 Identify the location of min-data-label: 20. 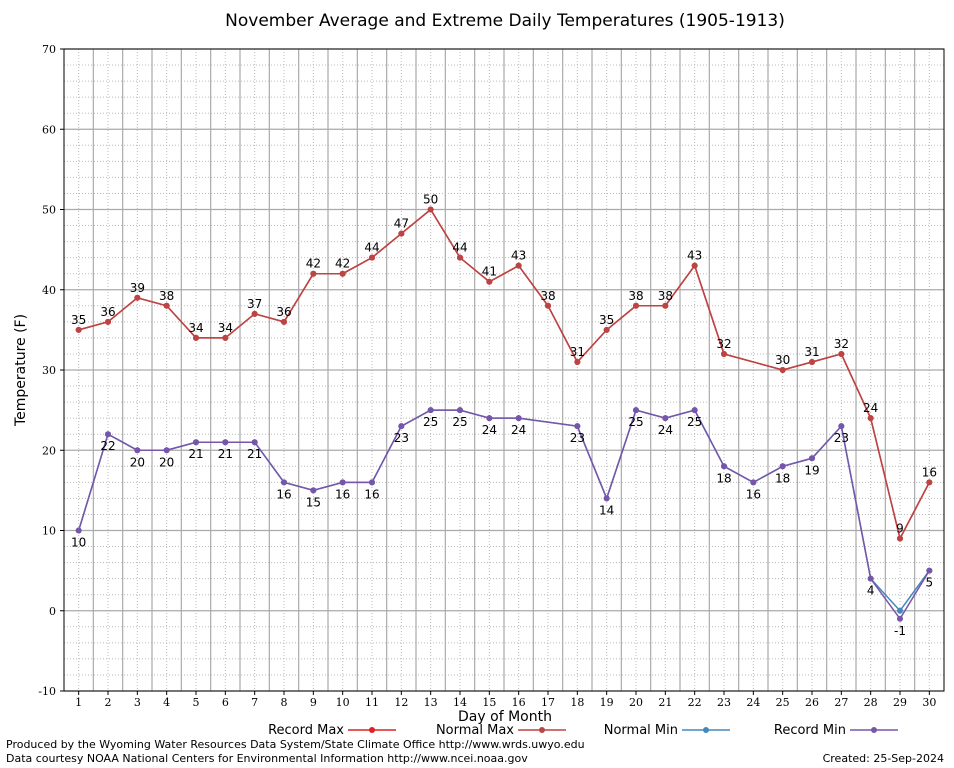
(166, 462).